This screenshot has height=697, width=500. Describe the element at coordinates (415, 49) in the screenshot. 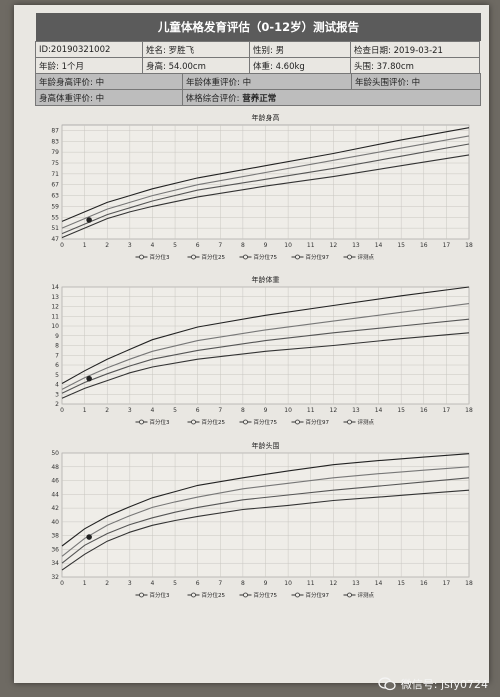

I see `exam-date: 检查日期: 2019-03-21` at that location.